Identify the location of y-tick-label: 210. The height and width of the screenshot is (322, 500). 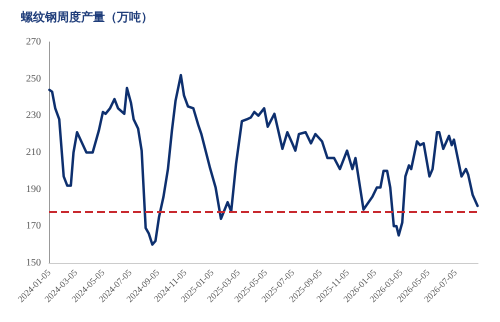
(33, 152).